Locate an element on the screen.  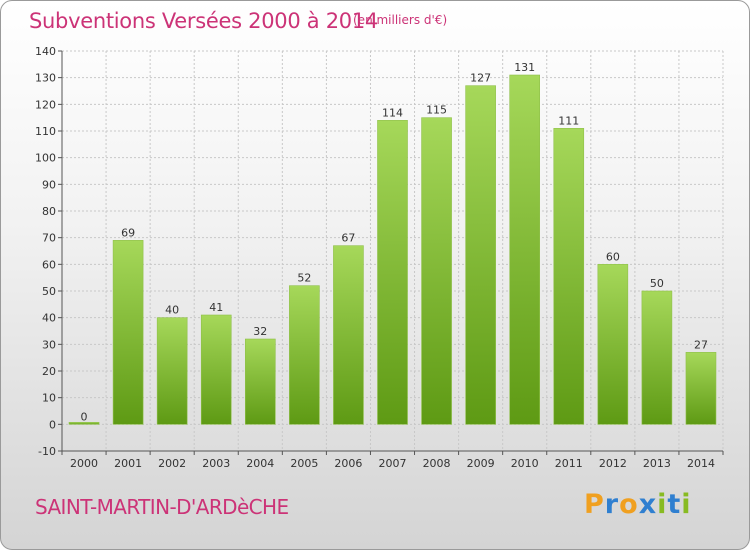
data-label-2004: 32 is located at coordinates (260, 331).